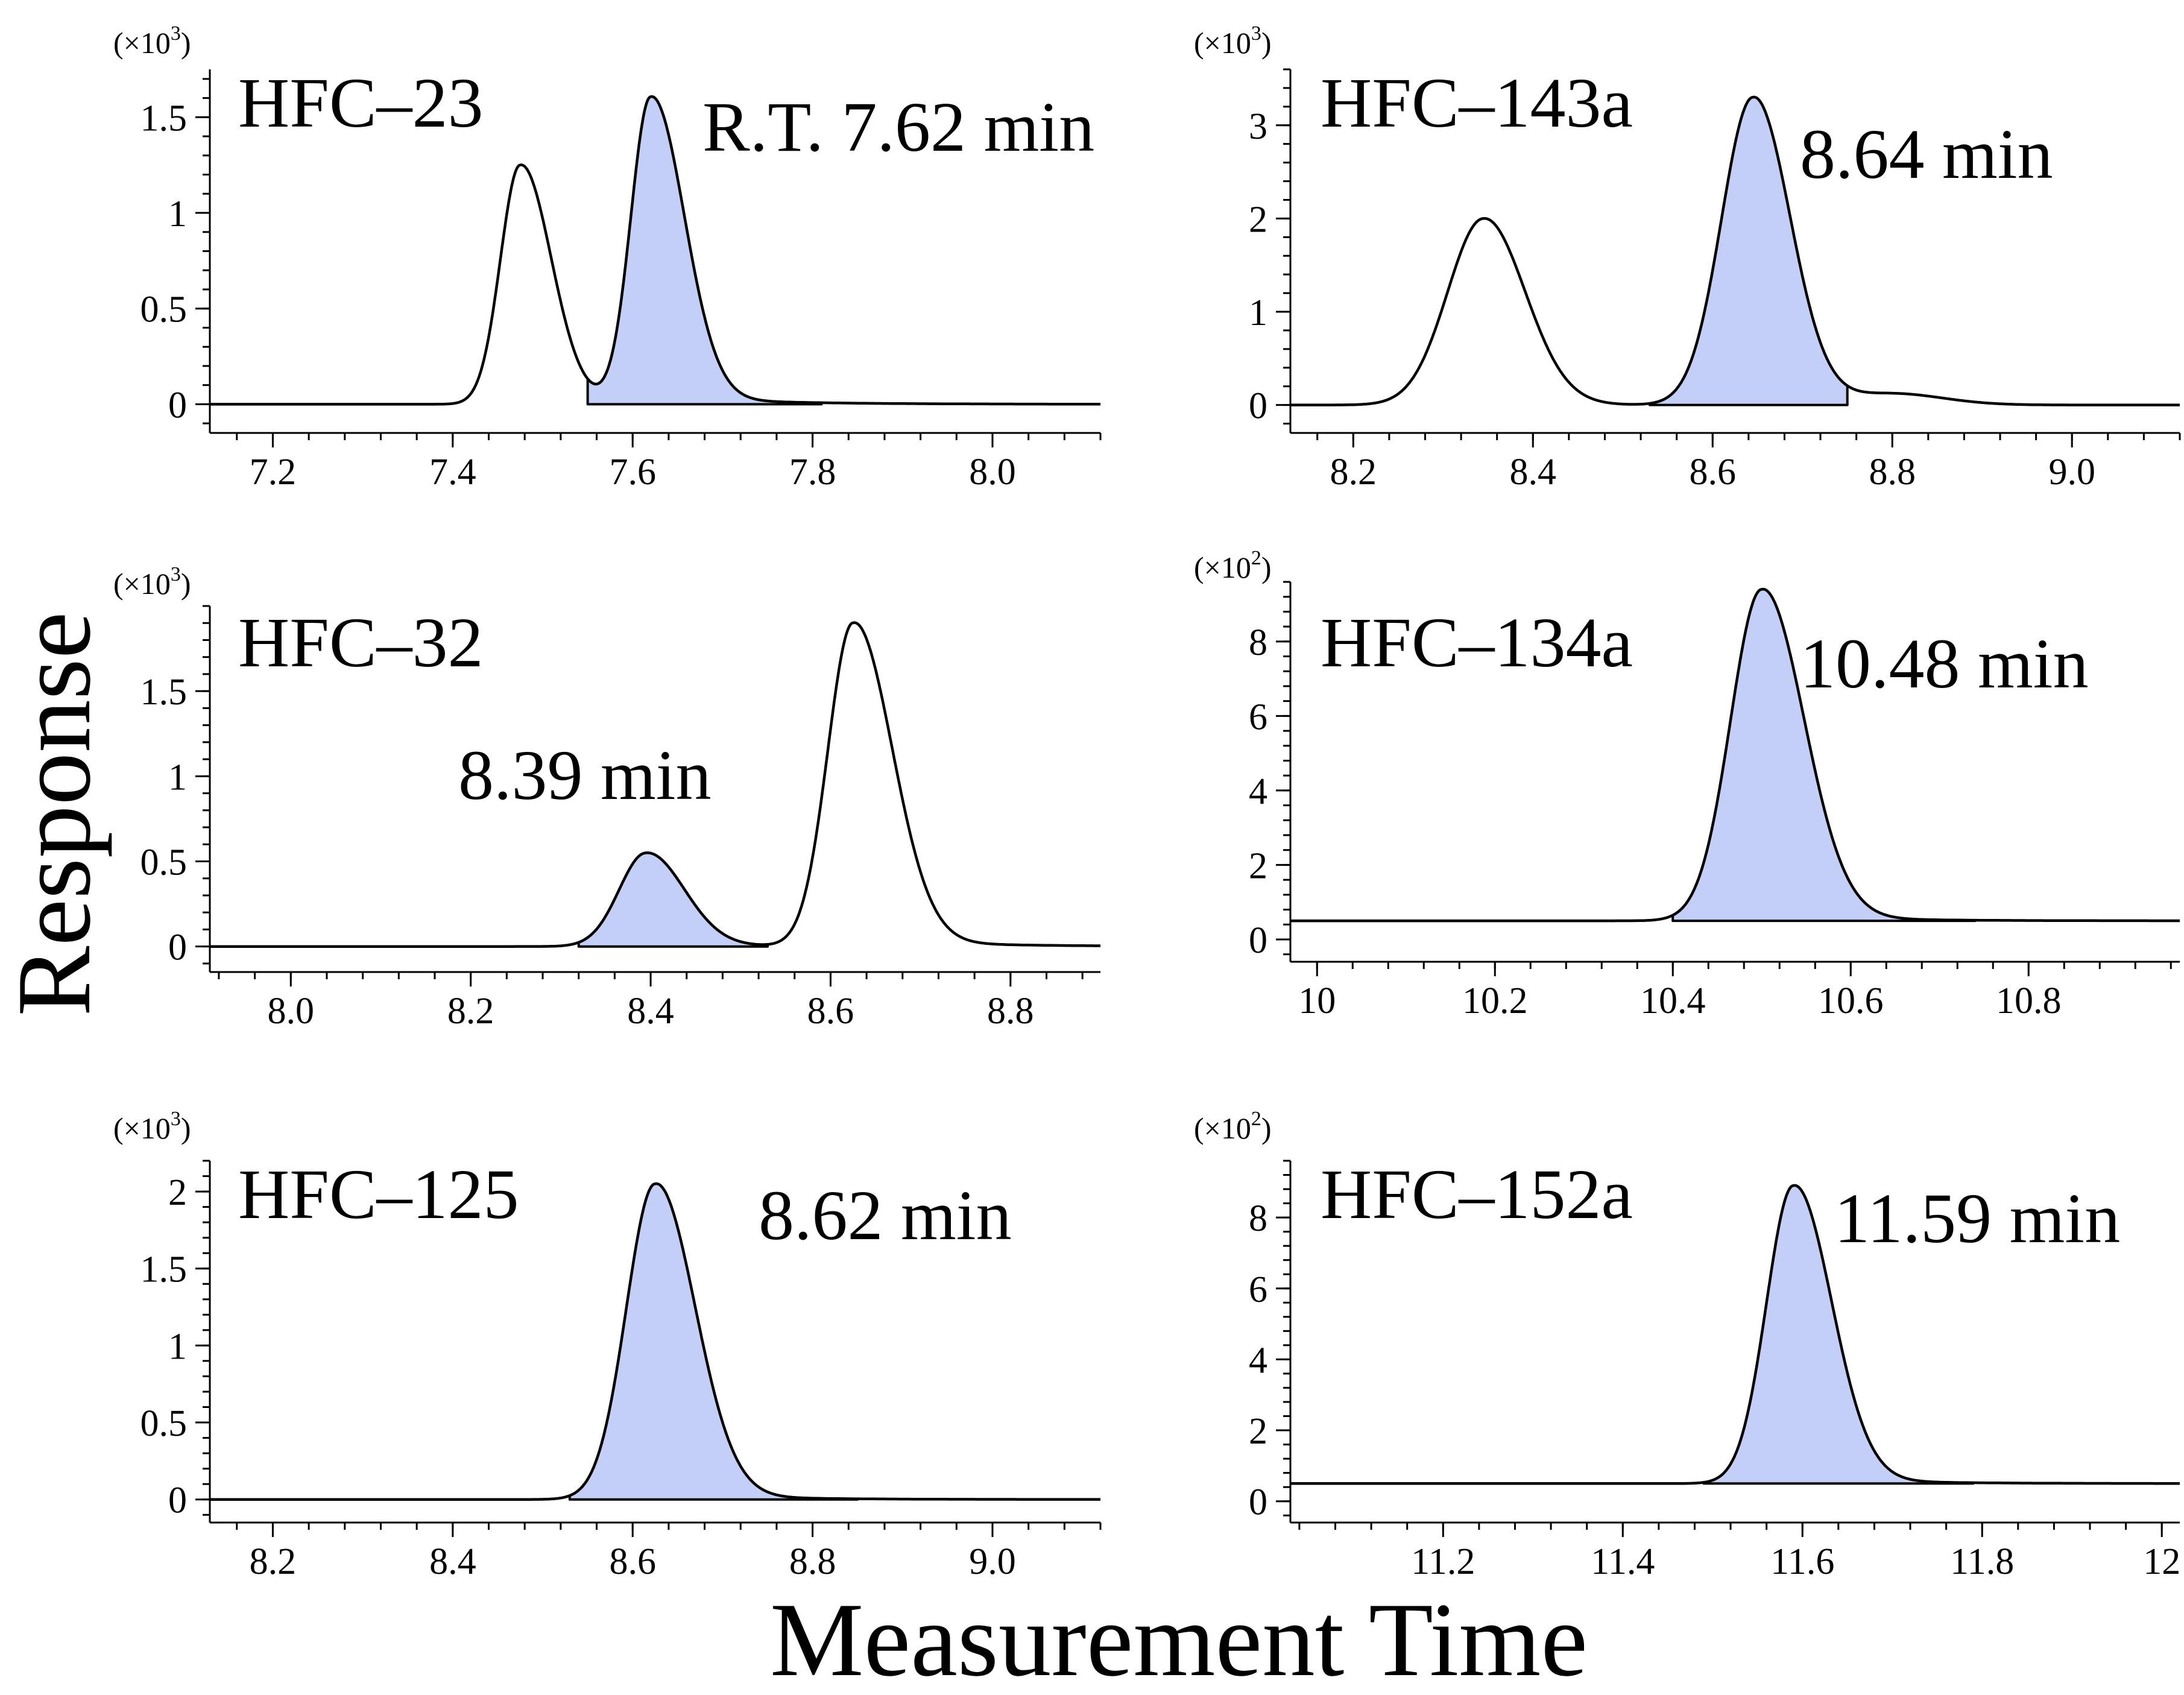  What do you see at coordinates (1977, 1218) in the screenshot?
I see `retention-time-label: 11.59 min` at bounding box center [1977, 1218].